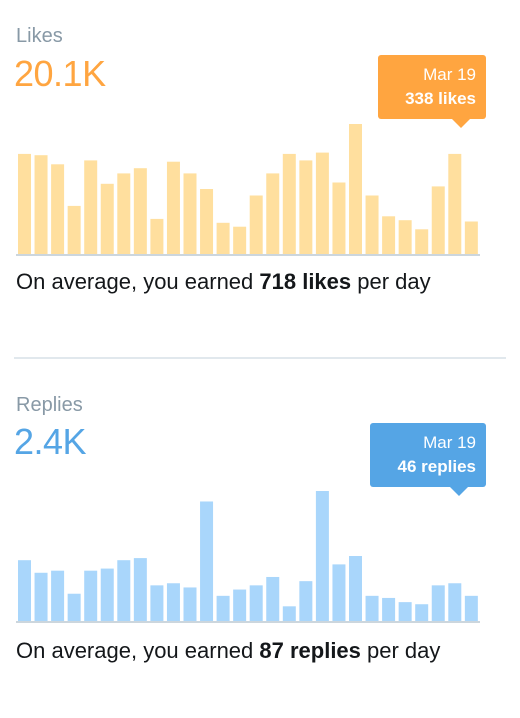  What do you see at coordinates (39, 36) in the screenshot?
I see `likes-label: Likes` at bounding box center [39, 36].